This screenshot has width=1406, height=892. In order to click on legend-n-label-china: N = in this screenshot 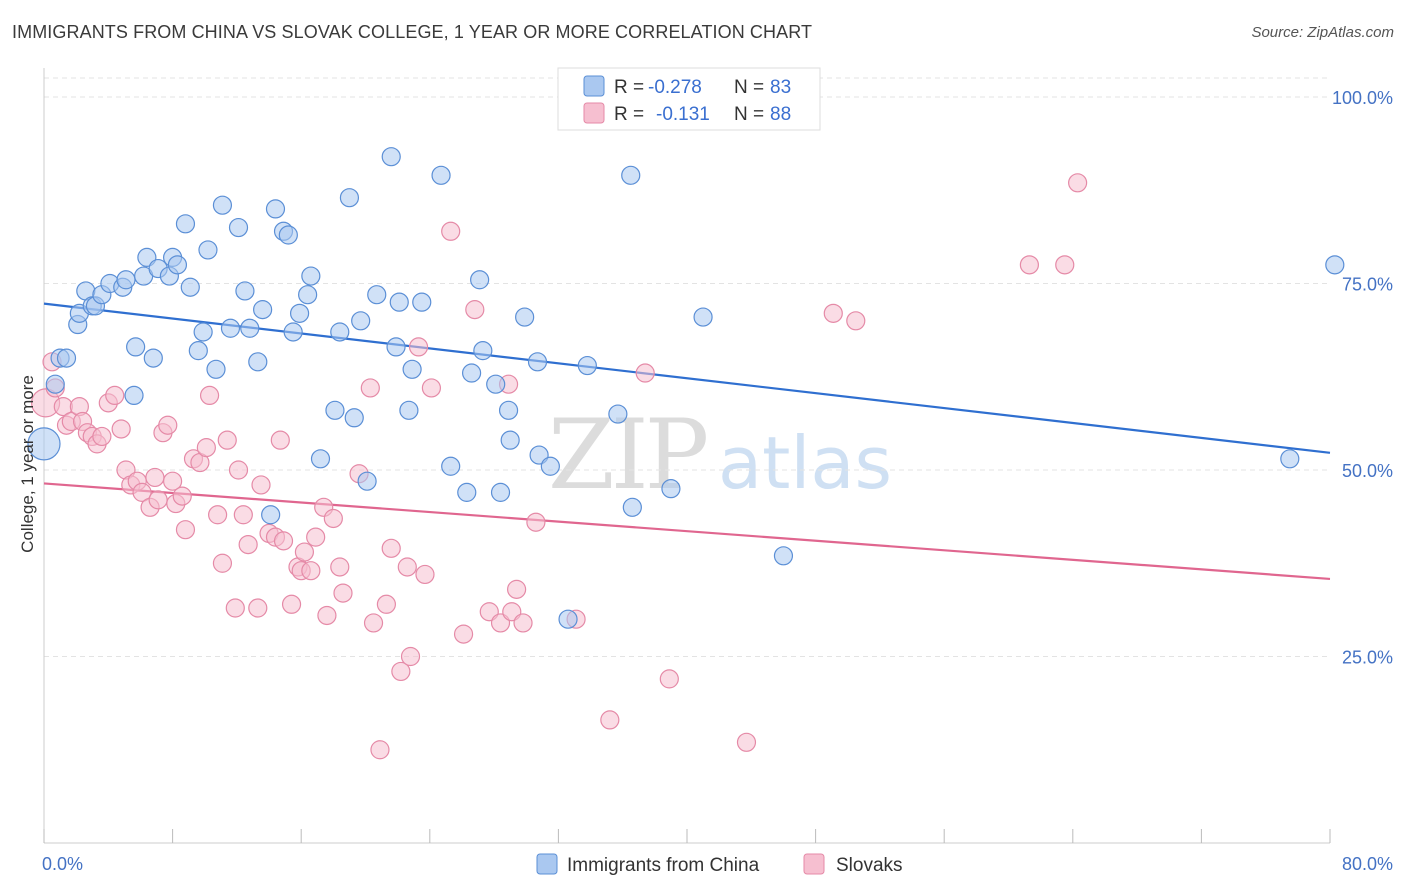, I will do `click(749, 87)`.